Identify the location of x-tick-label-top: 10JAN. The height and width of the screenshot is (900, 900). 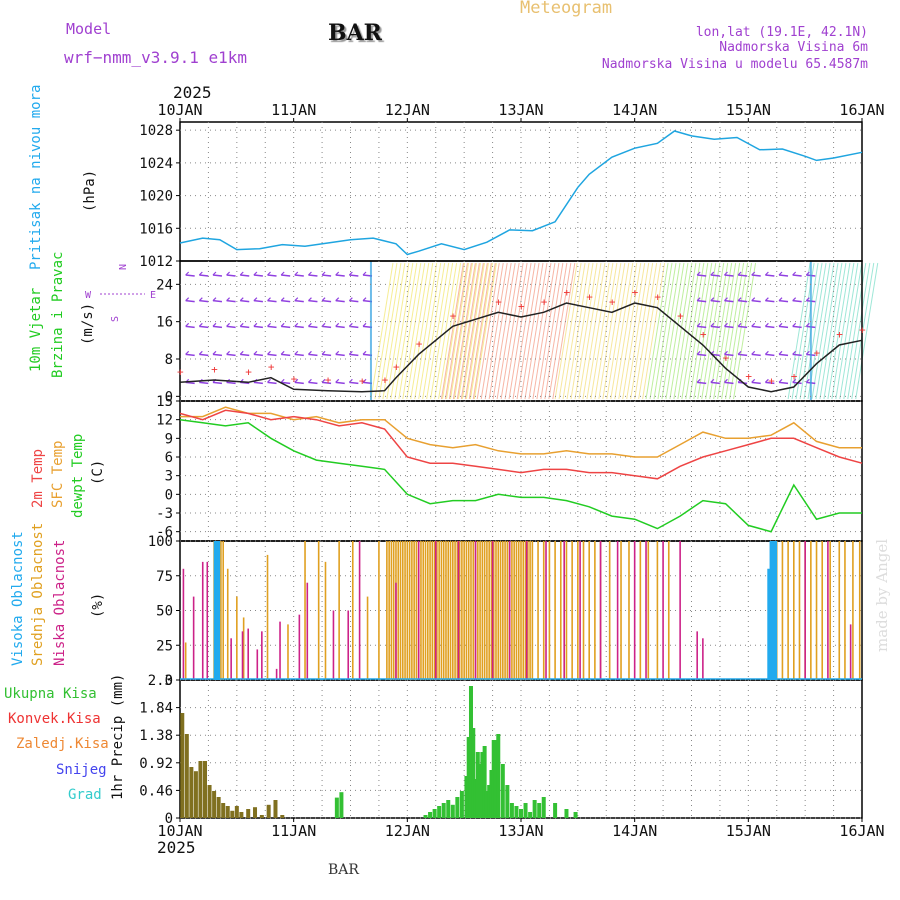
(179, 110).